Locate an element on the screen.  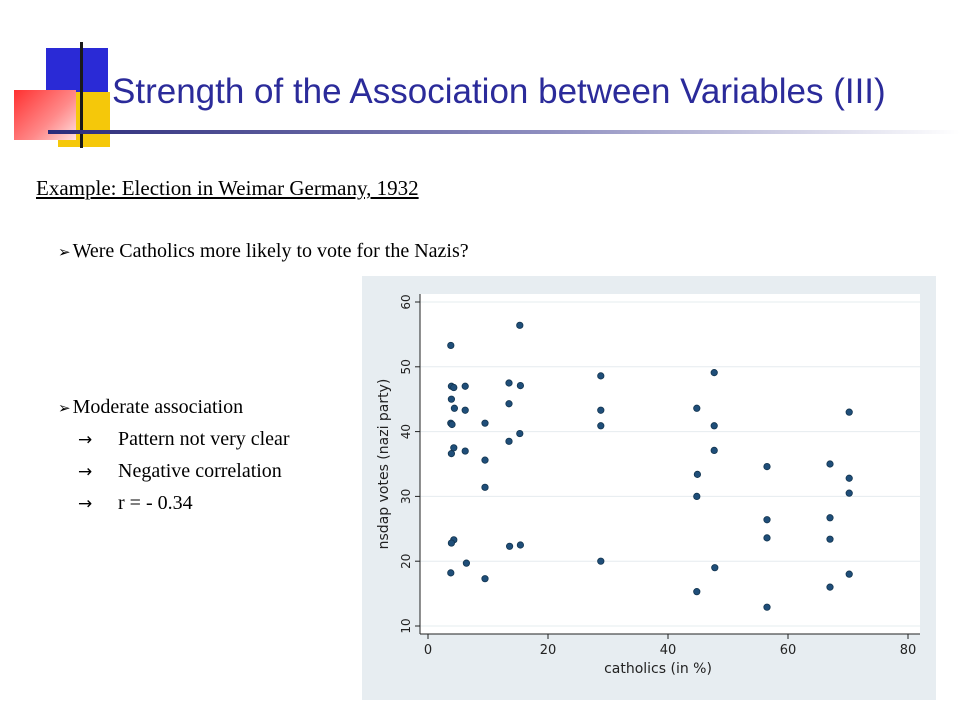
y-tick-label: 20 is located at coordinates (406, 561).